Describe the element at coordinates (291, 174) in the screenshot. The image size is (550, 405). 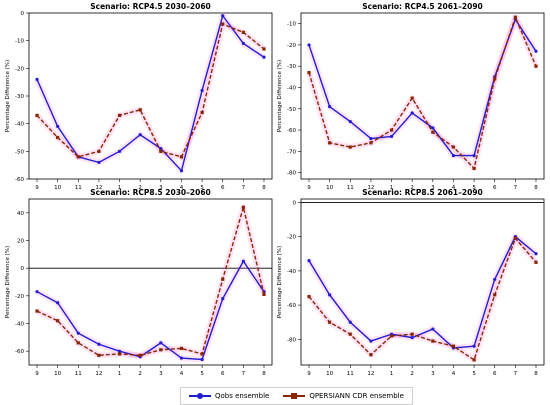
I see `y-tick-label: -80` at that location.